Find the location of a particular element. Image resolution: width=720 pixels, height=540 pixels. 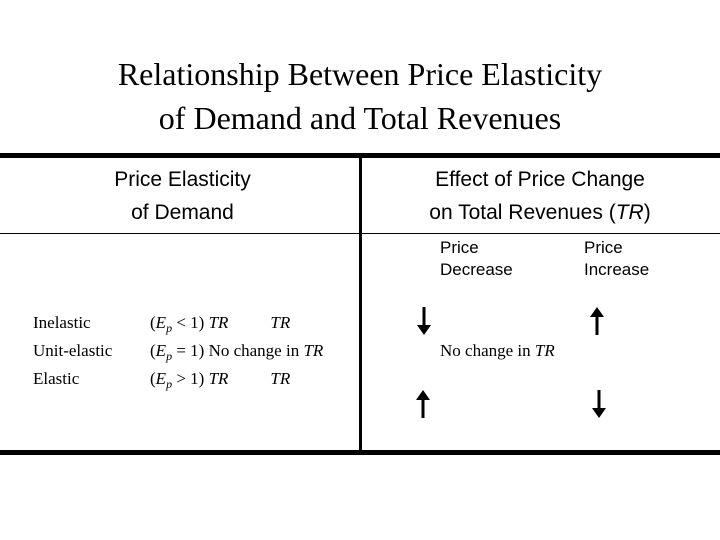

header-right-abbr: TR is located at coordinates (629, 212).